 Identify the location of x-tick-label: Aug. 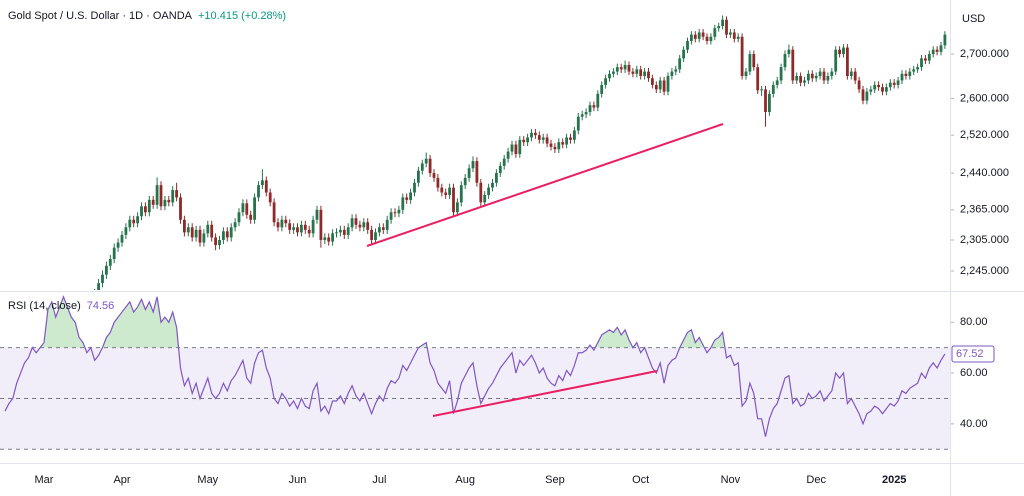
(465, 480).